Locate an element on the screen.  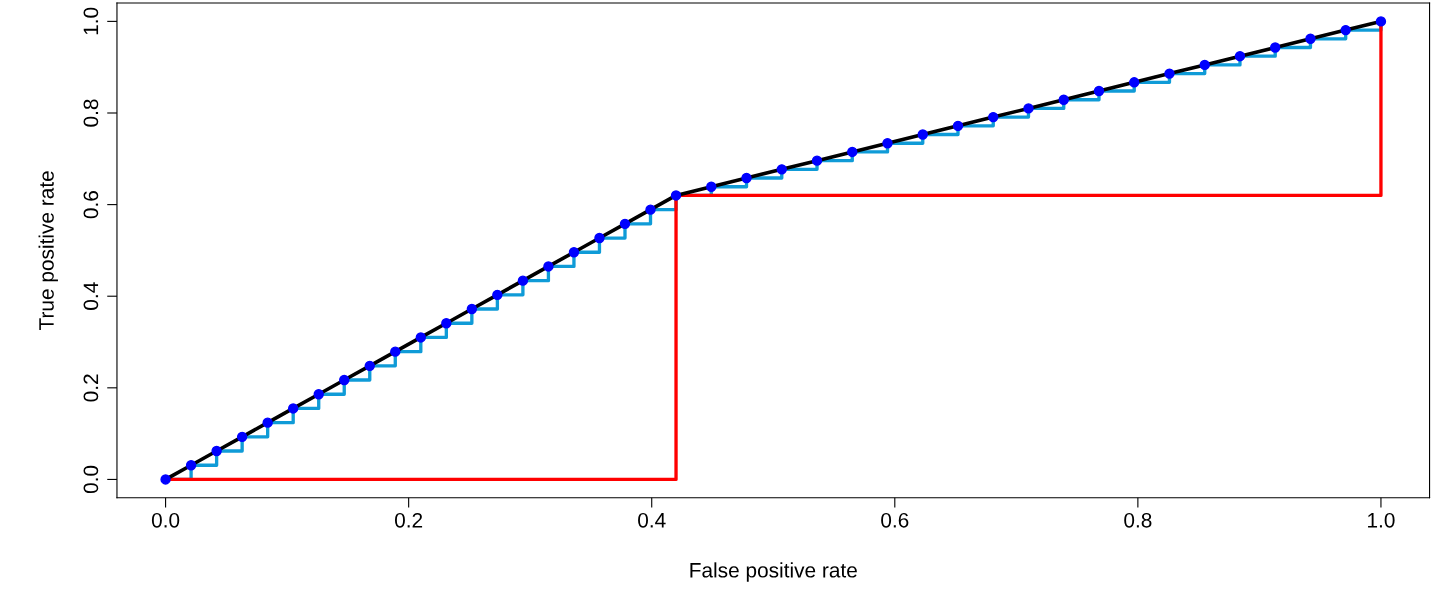
y-tick-label: 0.2 is located at coordinates (91, 388).